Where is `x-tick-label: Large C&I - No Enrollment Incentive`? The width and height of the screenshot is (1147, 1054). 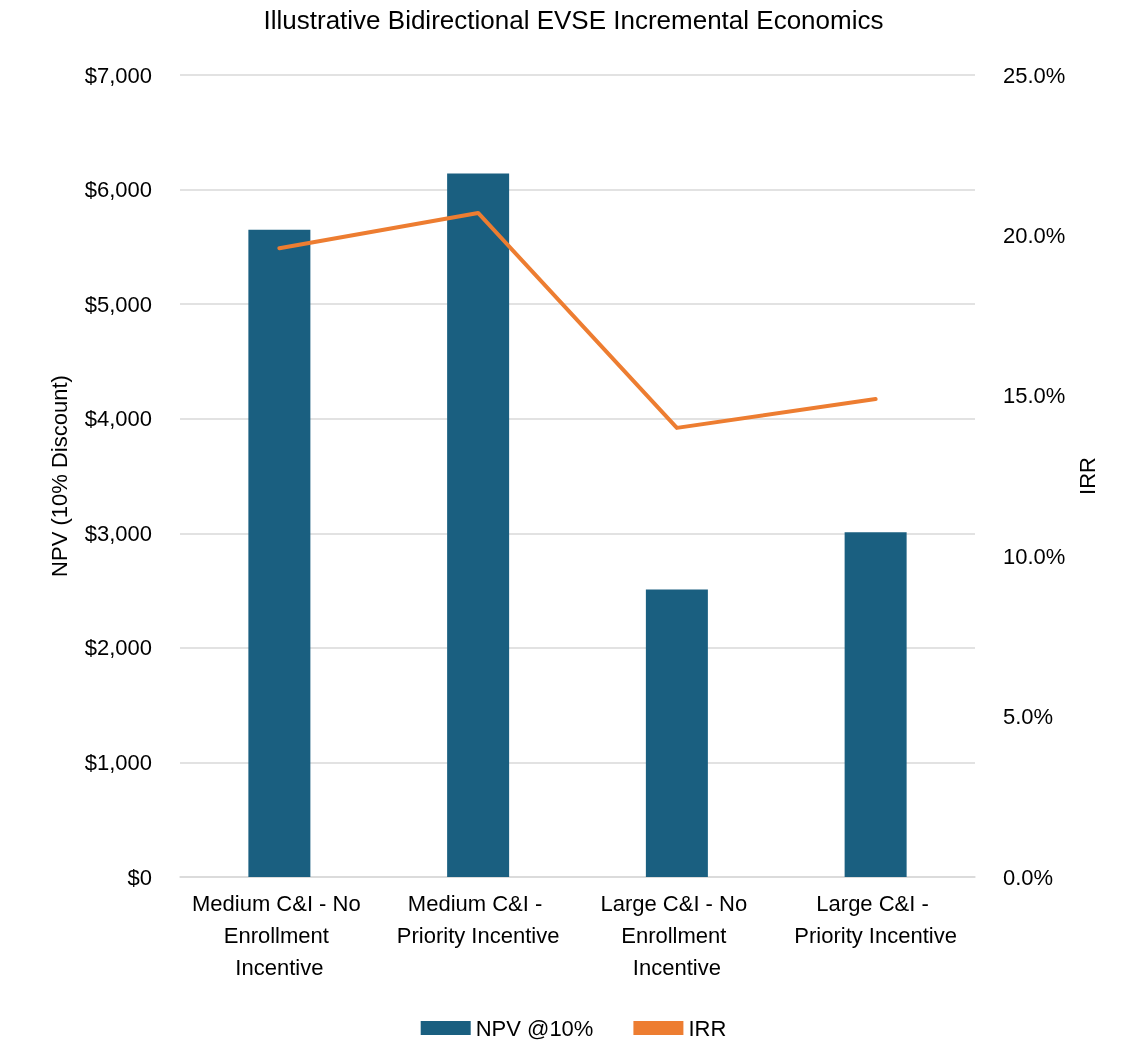 x-tick-label: Large C&I - No Enrollment Incentive is located at coordinates (677, 935).